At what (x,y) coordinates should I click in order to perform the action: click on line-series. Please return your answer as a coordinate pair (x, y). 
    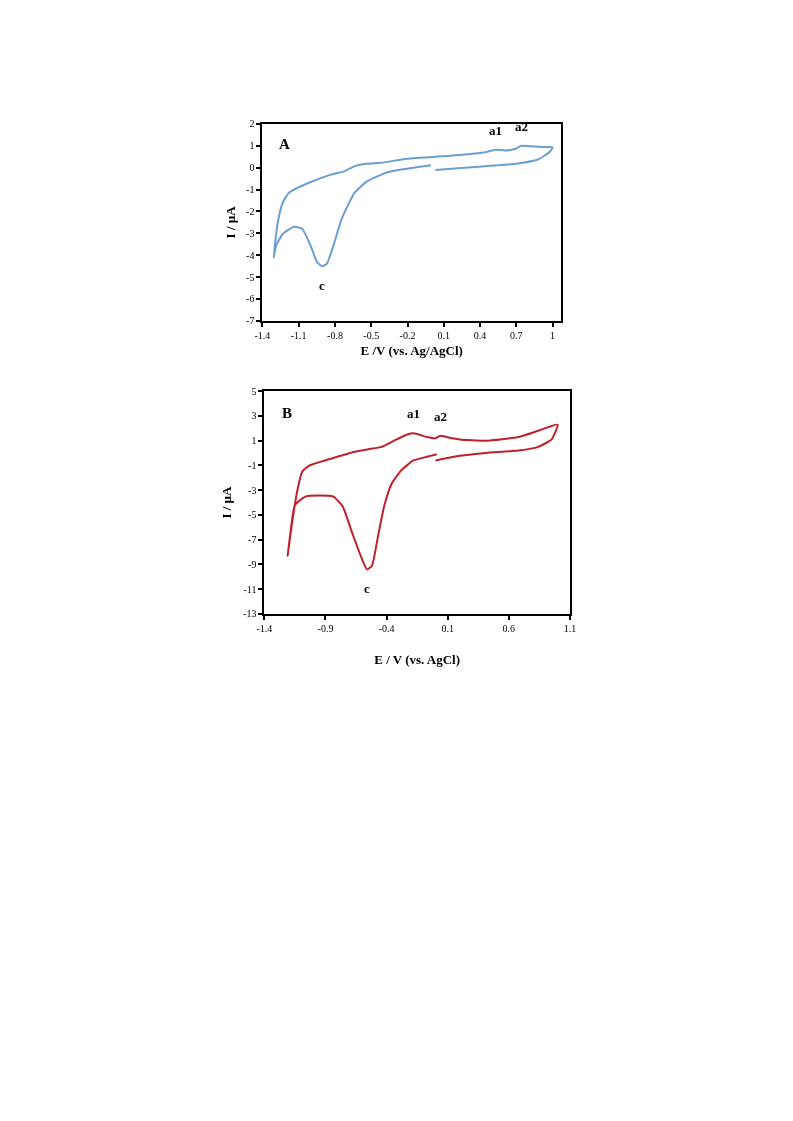
    Looking at the image, I should click on (422, 497).